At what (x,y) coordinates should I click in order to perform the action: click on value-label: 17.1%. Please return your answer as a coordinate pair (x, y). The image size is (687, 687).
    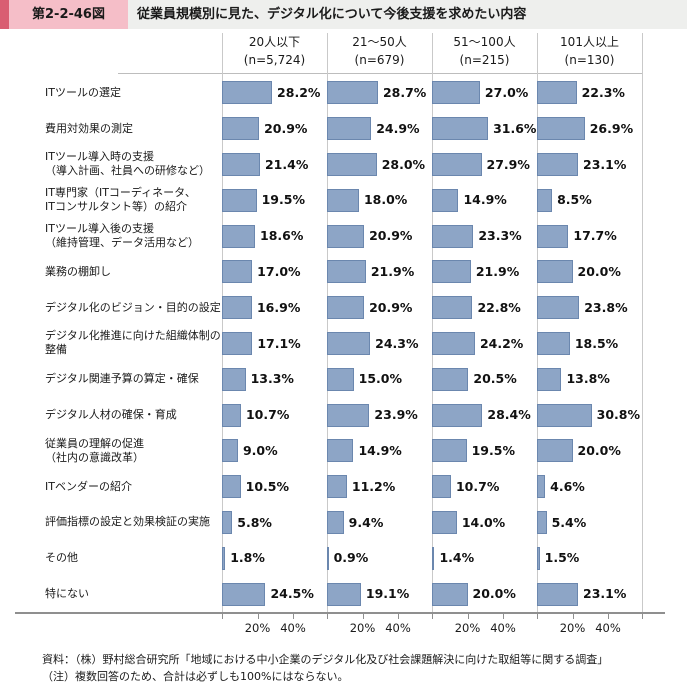
    Looking at the image, I should click on (279, 343).